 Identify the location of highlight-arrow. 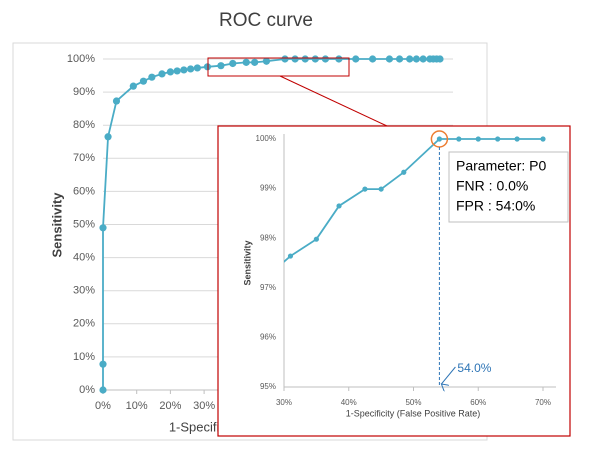
(448, 375).